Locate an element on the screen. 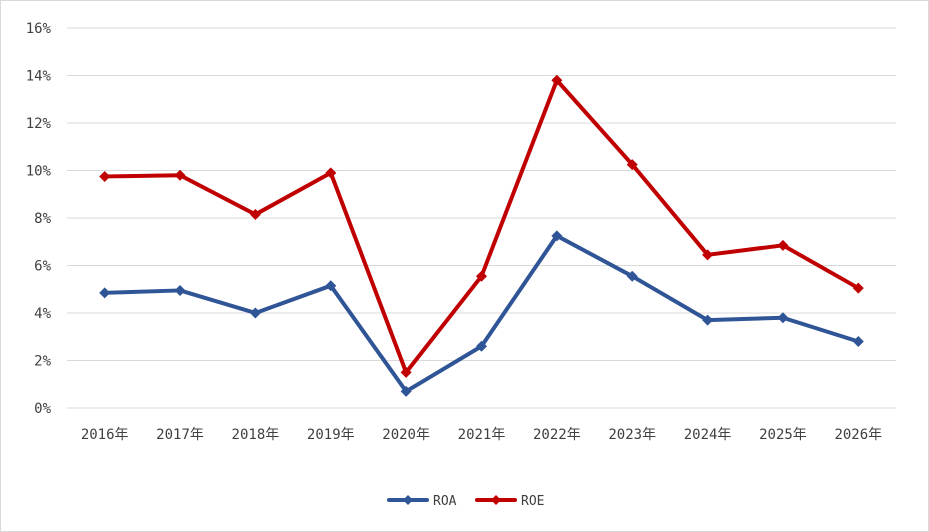 This screenshot has height=532, width=929. x-tick-label: 2017年 is located at coordinates (180, 435).